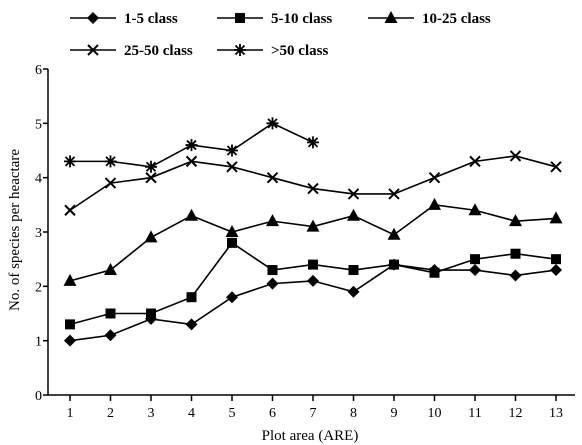 This screenshot has height=445, width=582. Describe the element at coordinates (272, 413) in the screenshot. I see `x-tick-label: 6` at that location.